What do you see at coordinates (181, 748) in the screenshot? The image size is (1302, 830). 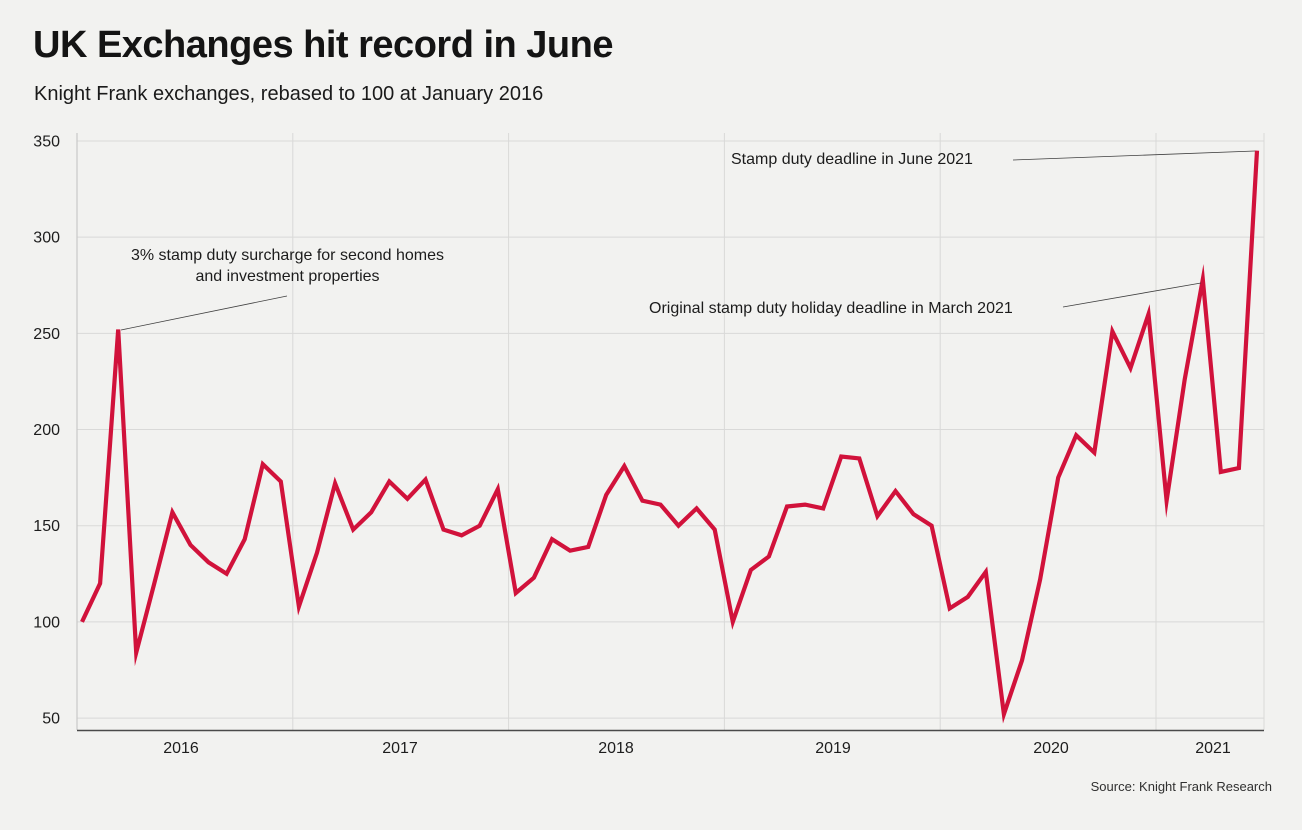 I see `x-tick-label: 2016` at bounding box center [181, 748].